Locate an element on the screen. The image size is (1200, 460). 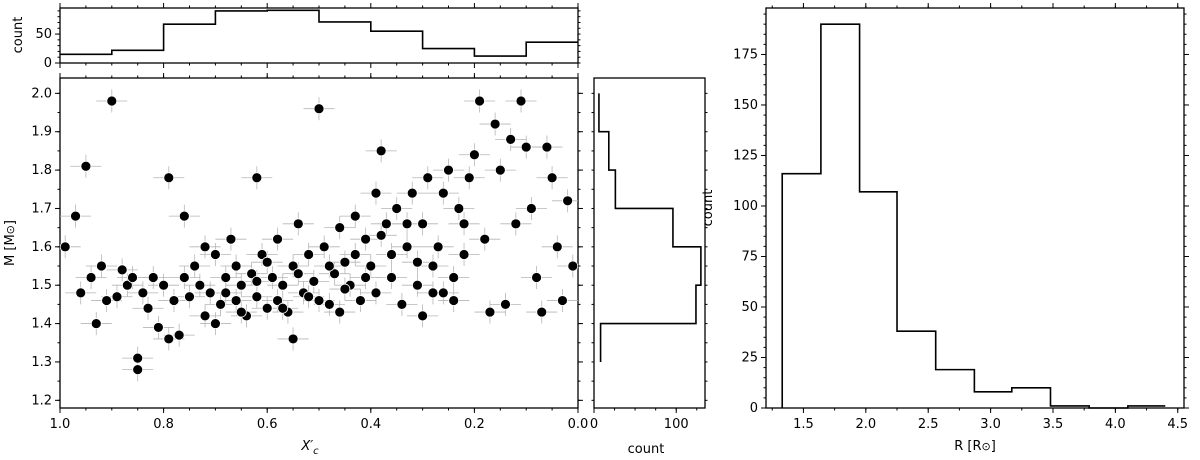
radius-histogram-xtick-label: 2.5 is located at coordinates (928, 424).